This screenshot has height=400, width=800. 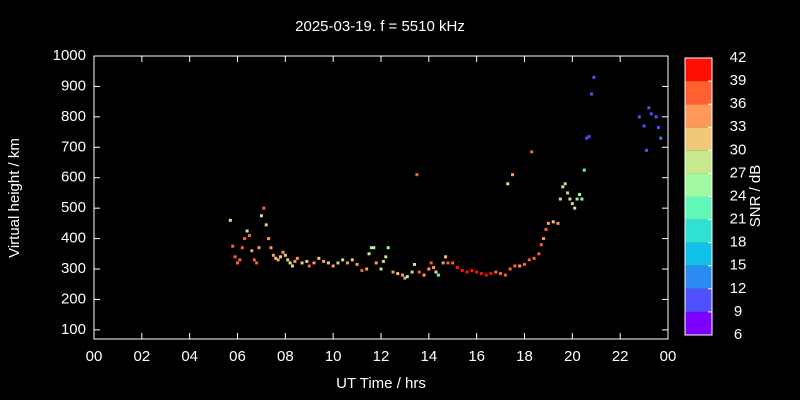 I want to click on colorbar-tick-label: 21, so click(x=738, y=219).